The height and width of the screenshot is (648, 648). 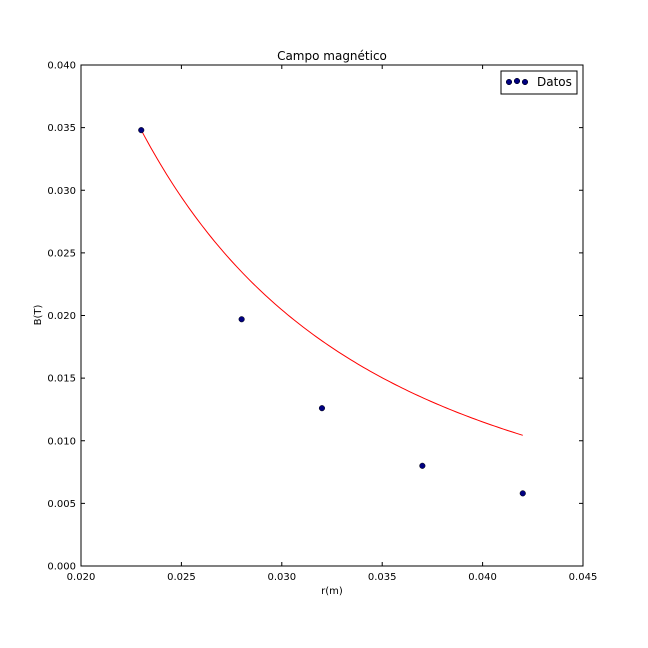 I want to click on y-tick-label: 0.010, so click(x=61, y=441).